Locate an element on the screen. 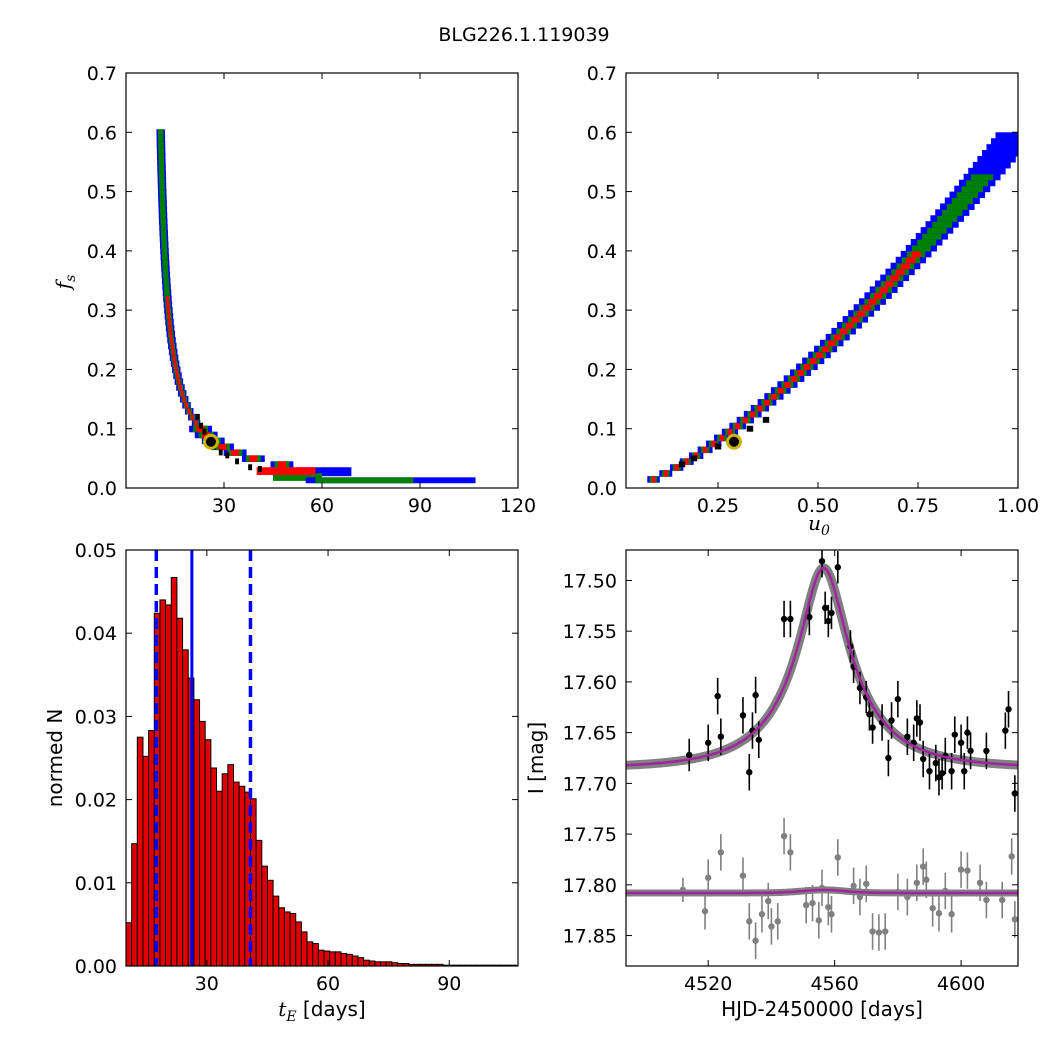 The height and width of the screenshot is (1050, 1050). model-curve is located at coordinates (822, 666).